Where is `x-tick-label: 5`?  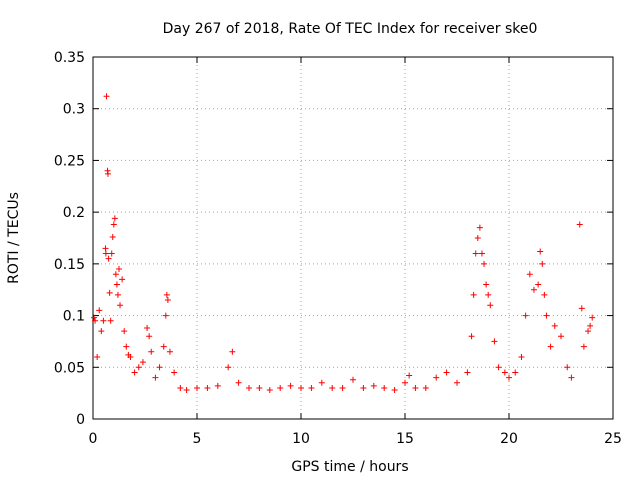
x-tick-label: 5 is located at coordinates (197, 439).